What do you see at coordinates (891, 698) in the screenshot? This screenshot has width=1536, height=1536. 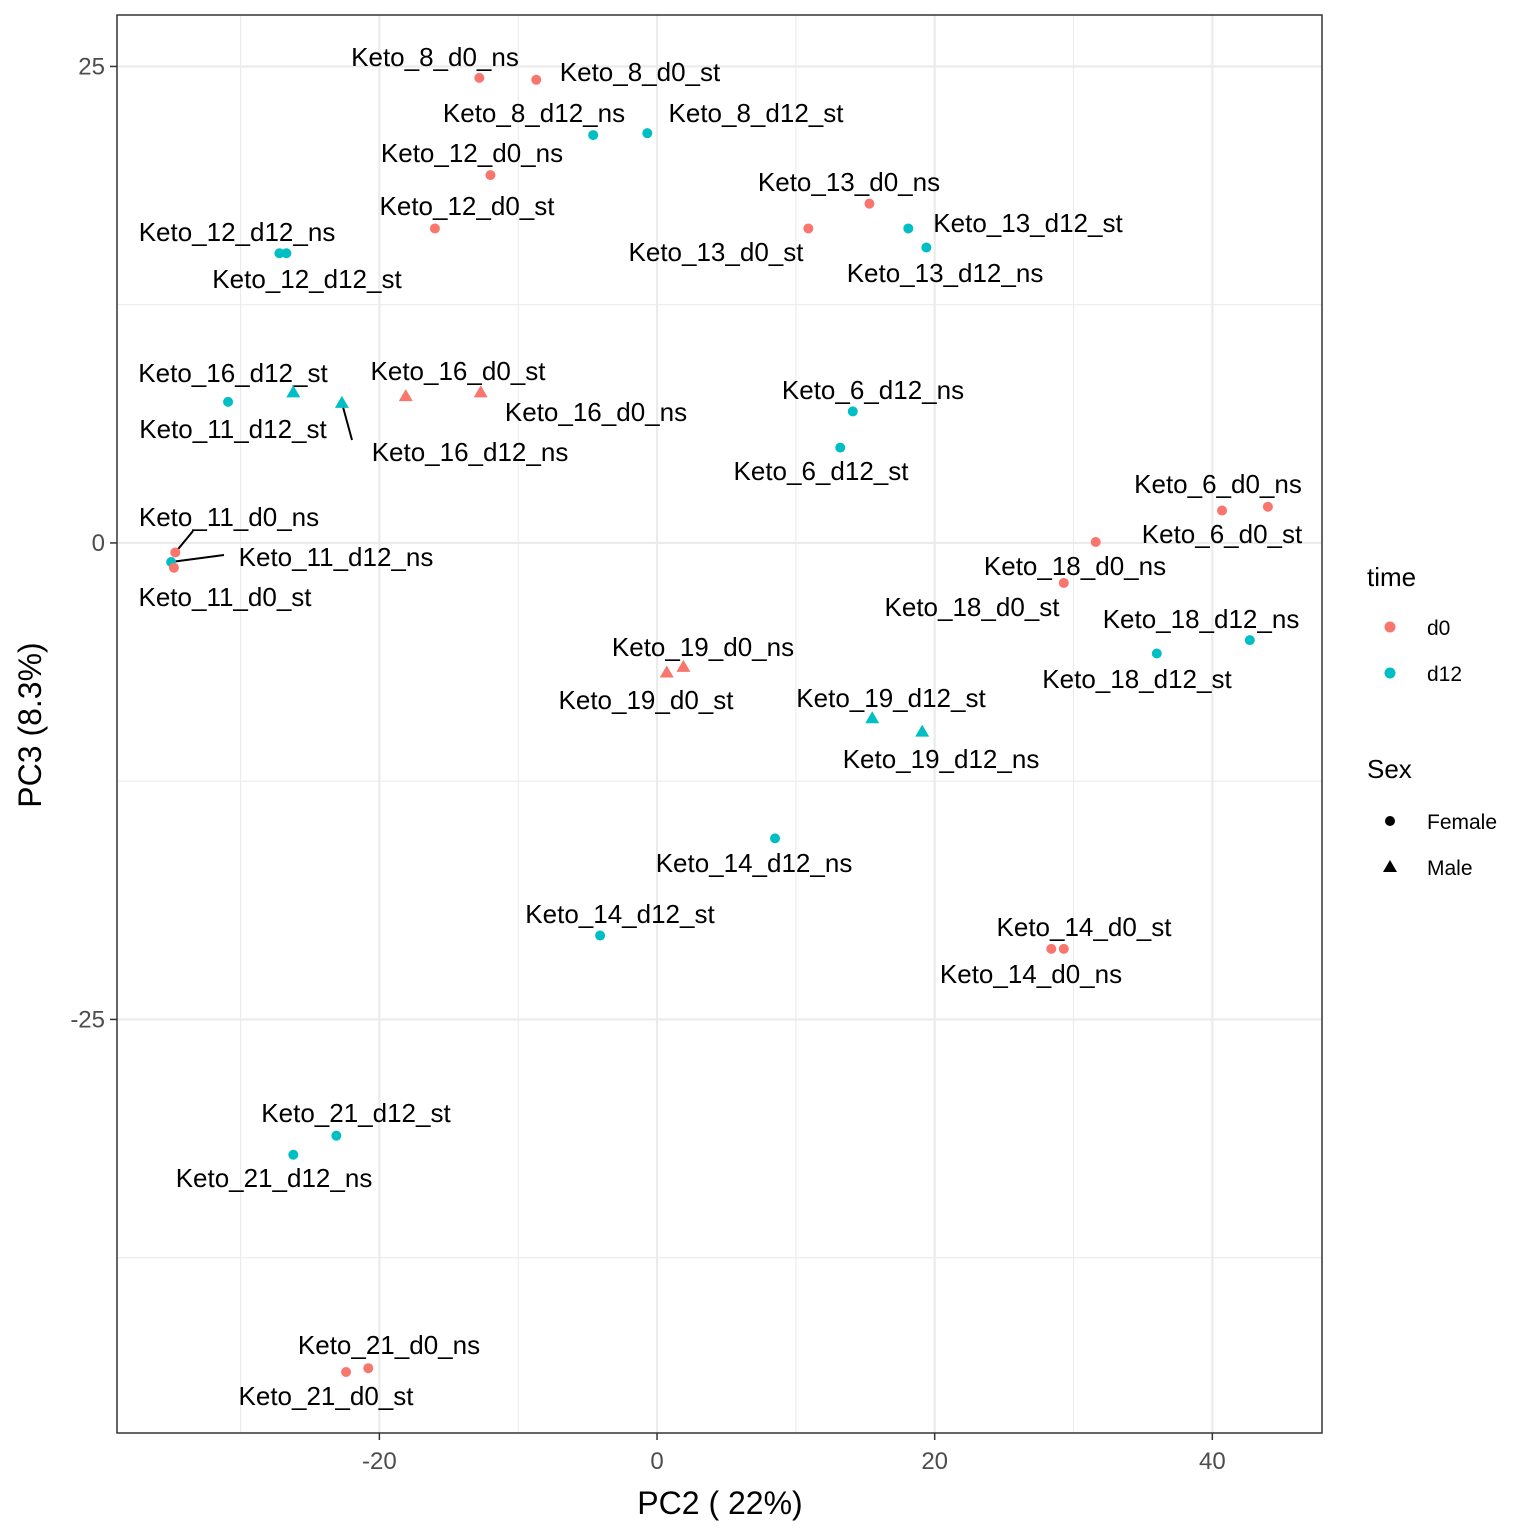 I see `point-label: Keto_19_d12_st` at bounding box center [891, 698].